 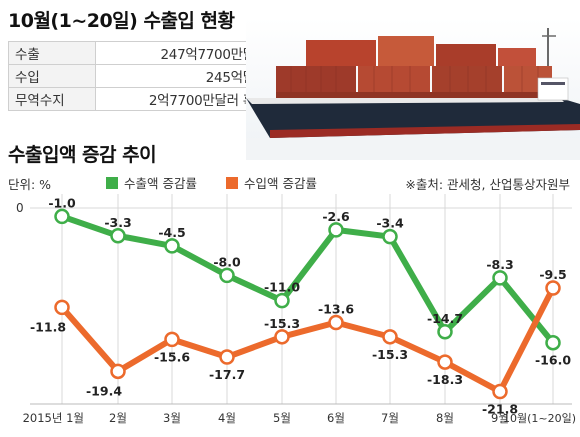 I want to click on import-data-label: -17.7, so click(x=227, y=374).